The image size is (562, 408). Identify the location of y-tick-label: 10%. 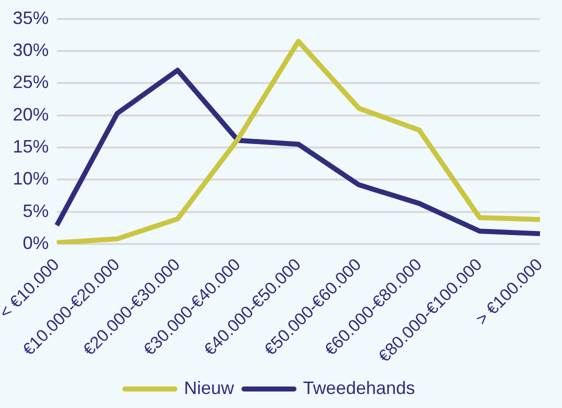
(30, 178).